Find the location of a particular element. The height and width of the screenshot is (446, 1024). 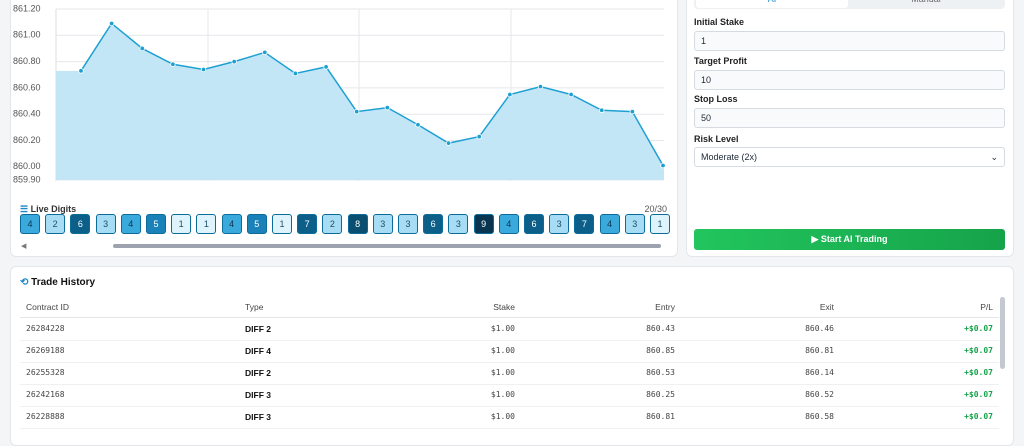

field-input: 1 is located at coordinates (849, 41).